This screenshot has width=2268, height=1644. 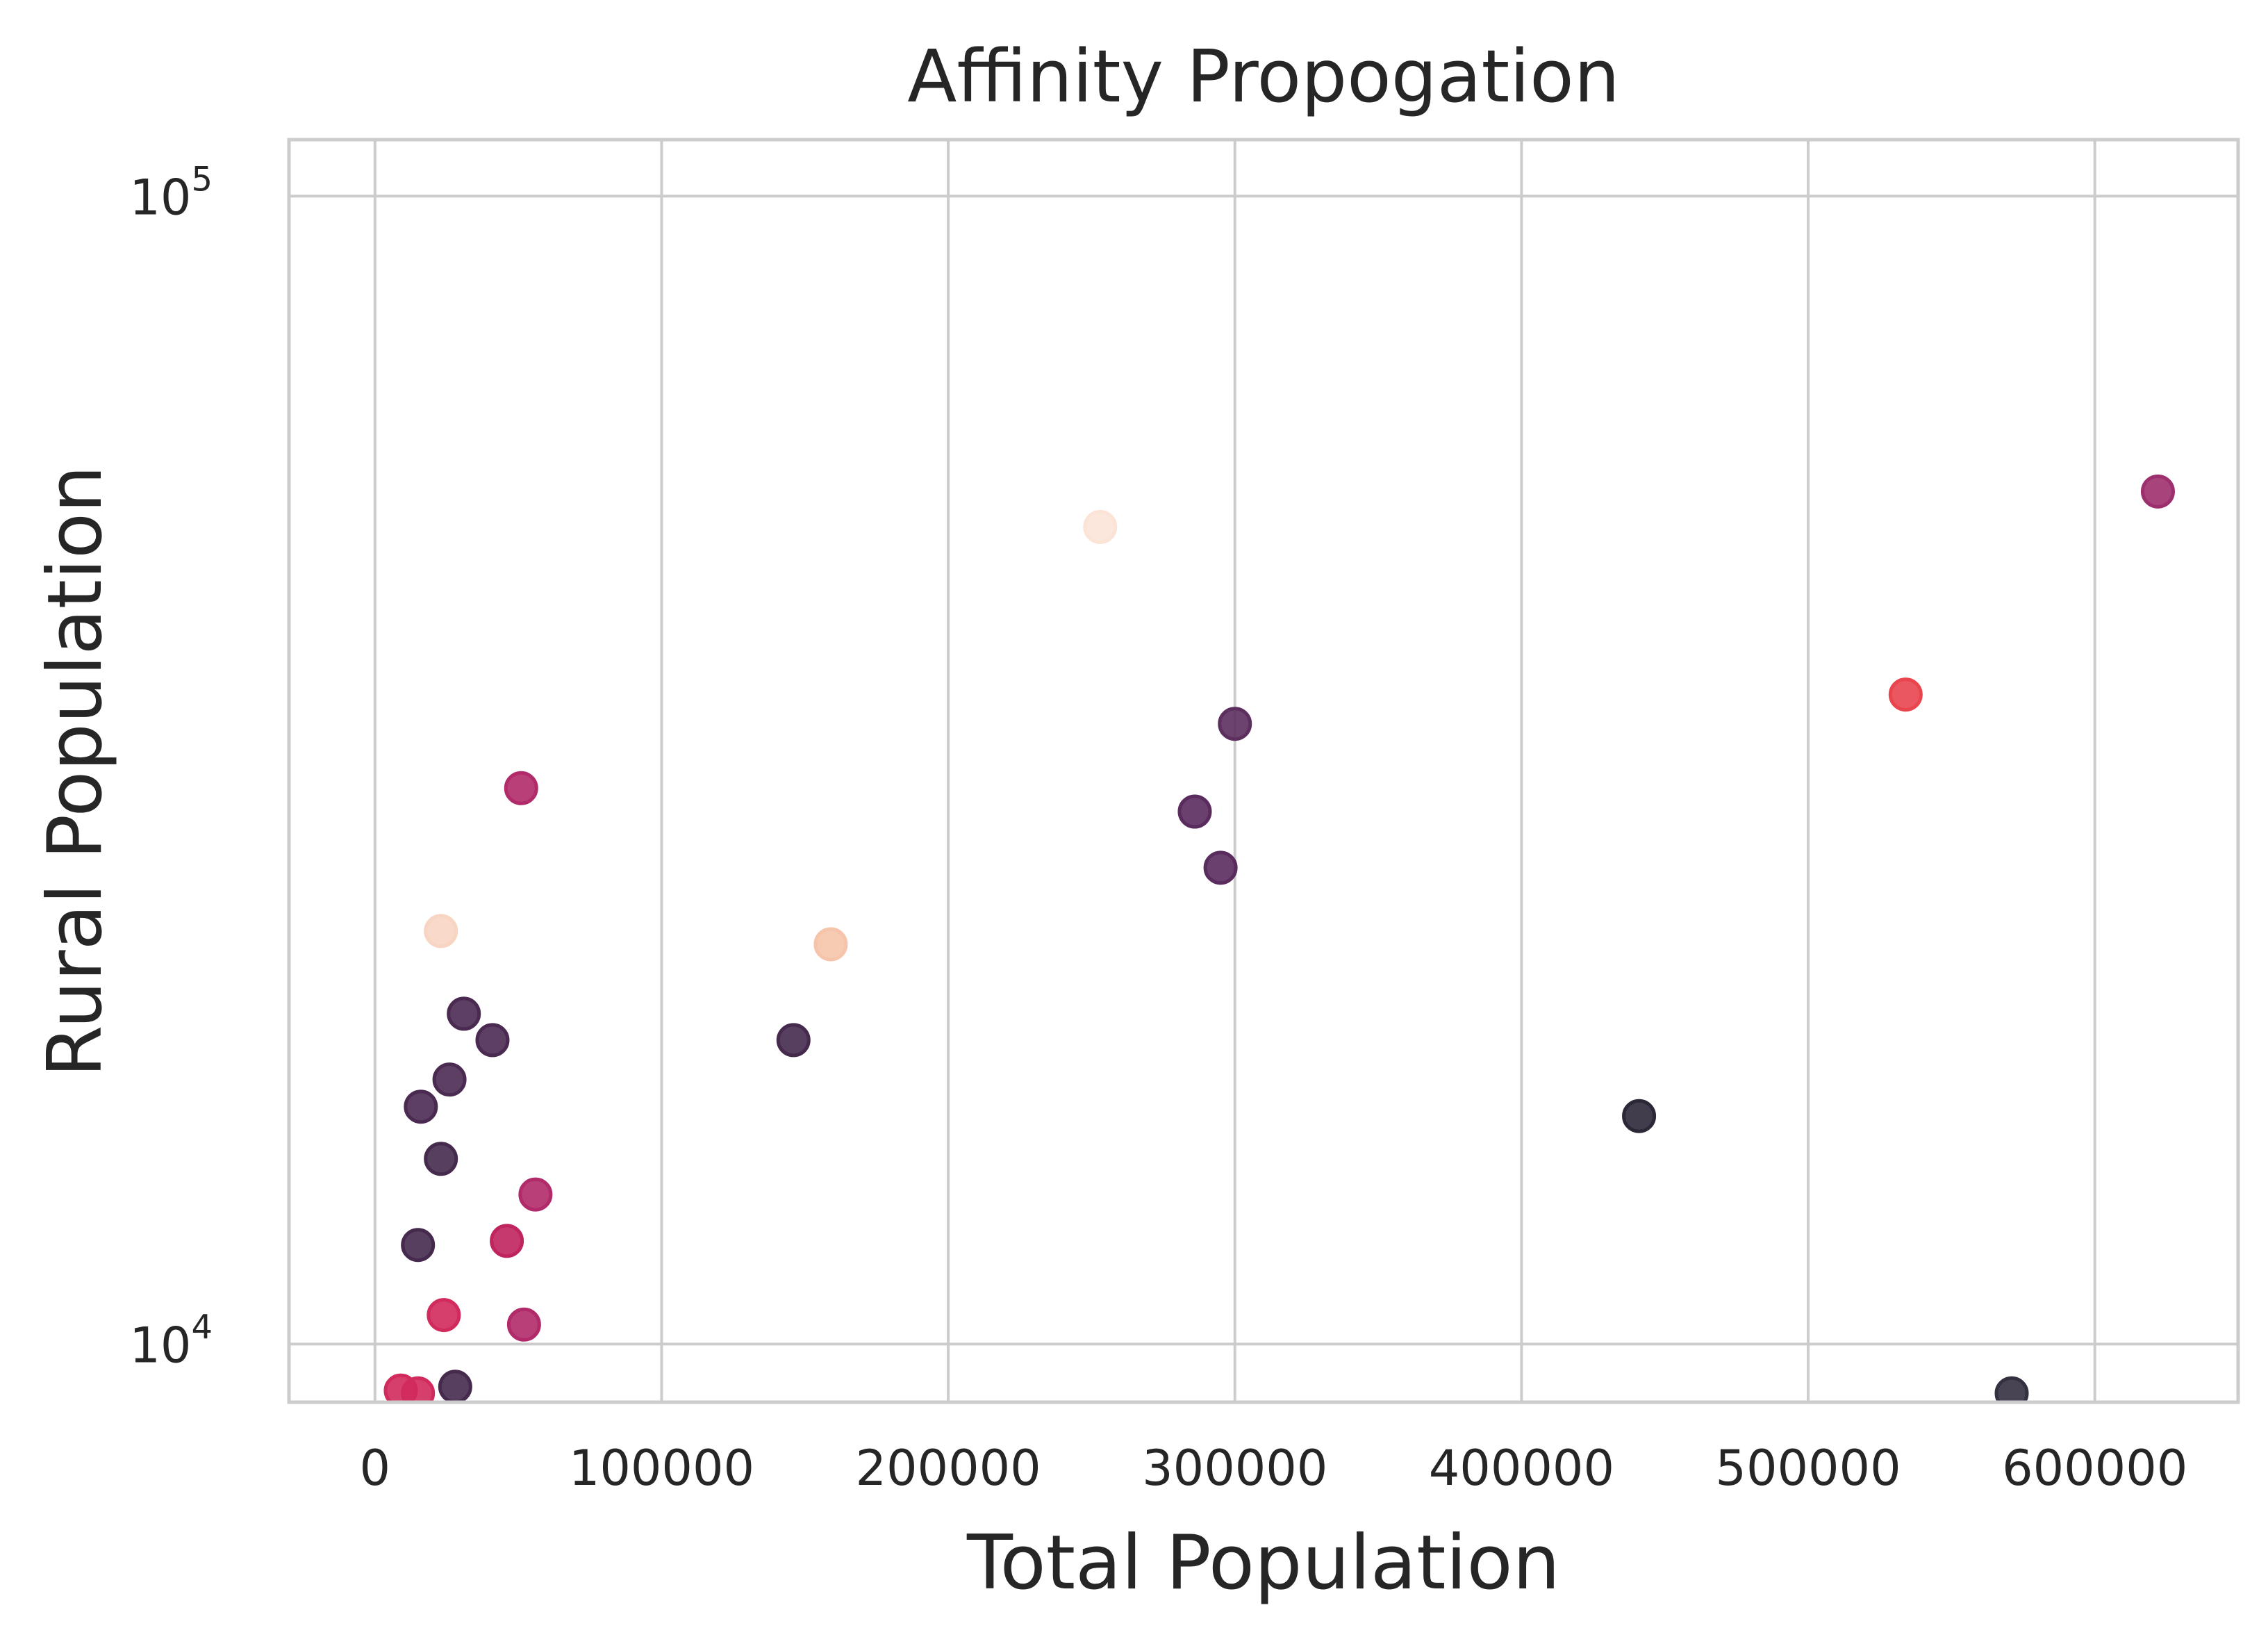 I want to click on x-axis-label: Total Population, so click(x=1263, y=1563).